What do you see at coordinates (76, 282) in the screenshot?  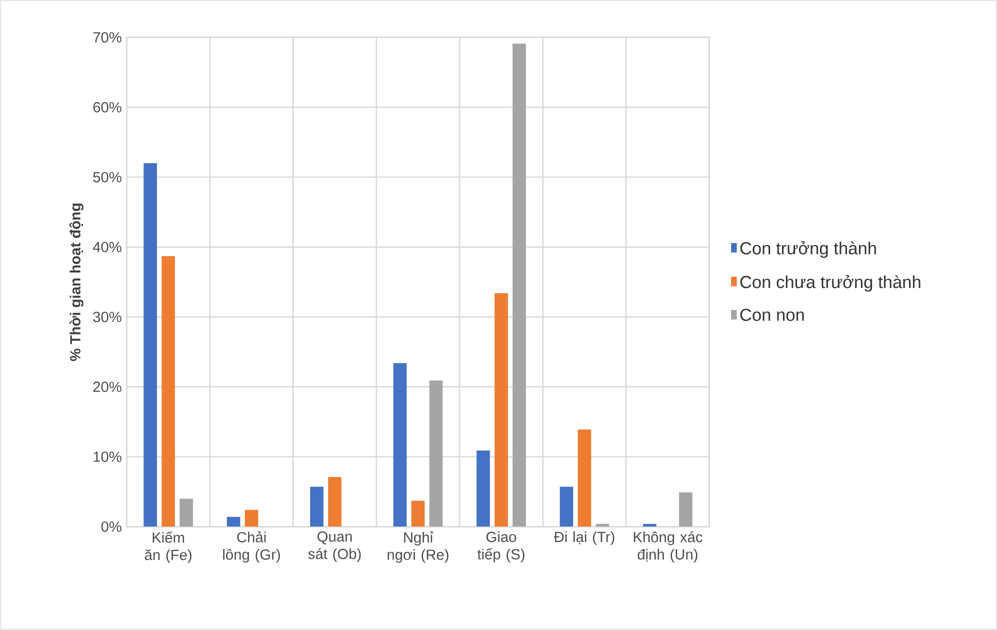 I see `y-axis-title: % Thời gian hoạt động` at bounding box center [76, 282].